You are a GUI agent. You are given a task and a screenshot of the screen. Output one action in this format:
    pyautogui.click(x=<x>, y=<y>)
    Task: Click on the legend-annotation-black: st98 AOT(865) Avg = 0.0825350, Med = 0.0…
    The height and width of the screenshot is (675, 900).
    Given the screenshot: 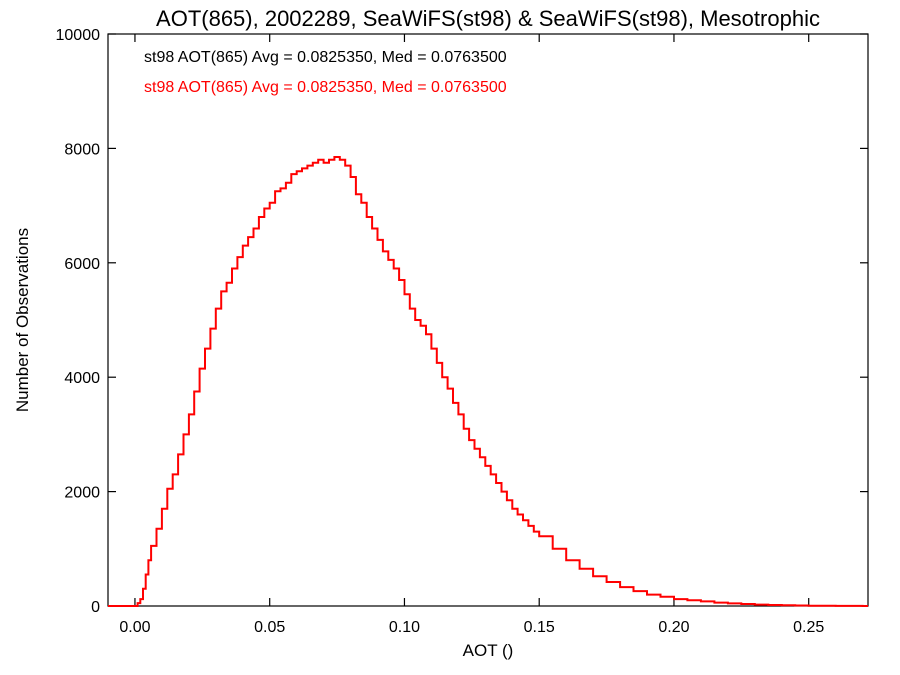 What is the action you would take?
    pyautogui.click(x=325, y=57)
    